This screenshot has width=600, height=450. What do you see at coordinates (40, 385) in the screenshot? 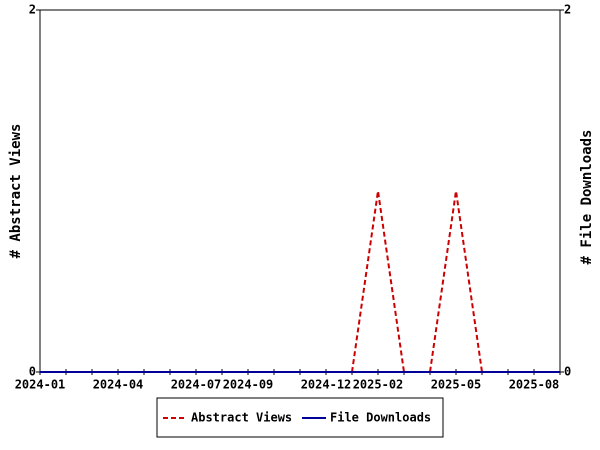
I see `x-tick-label: 2024-01` at bounding box center [40, 385].